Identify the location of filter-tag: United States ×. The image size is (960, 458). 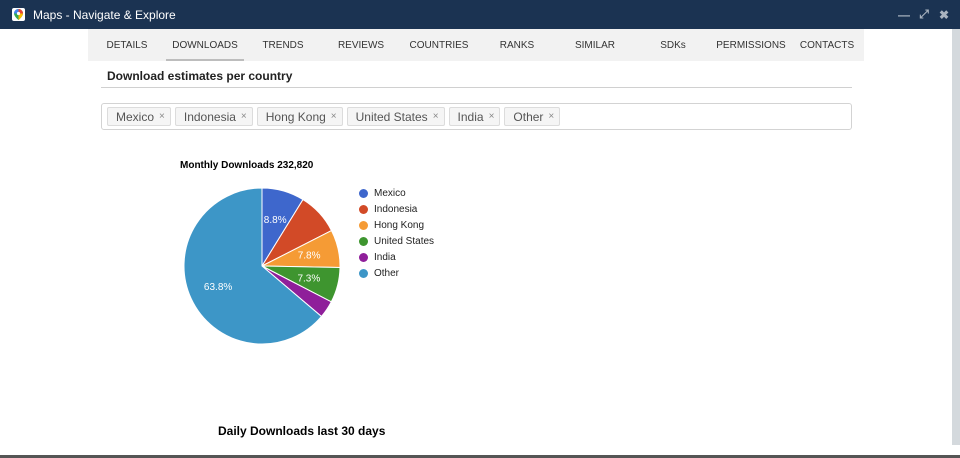
(395, 116).